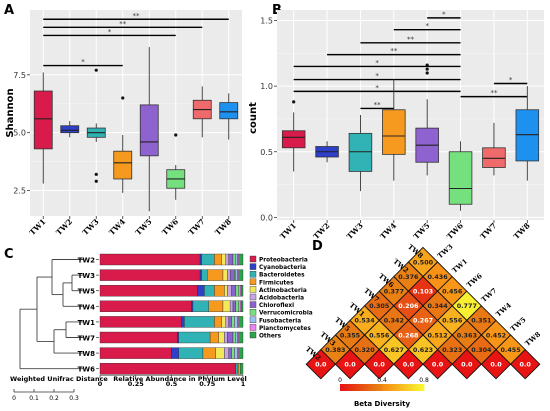 Image resolution: width=550 pixels, height=411 pixels. What do you see at coordinates (383, 384) in the screenshot?
I see `panel-d-legend: 0 0.4 0.8` at bounding box center [383, 384].